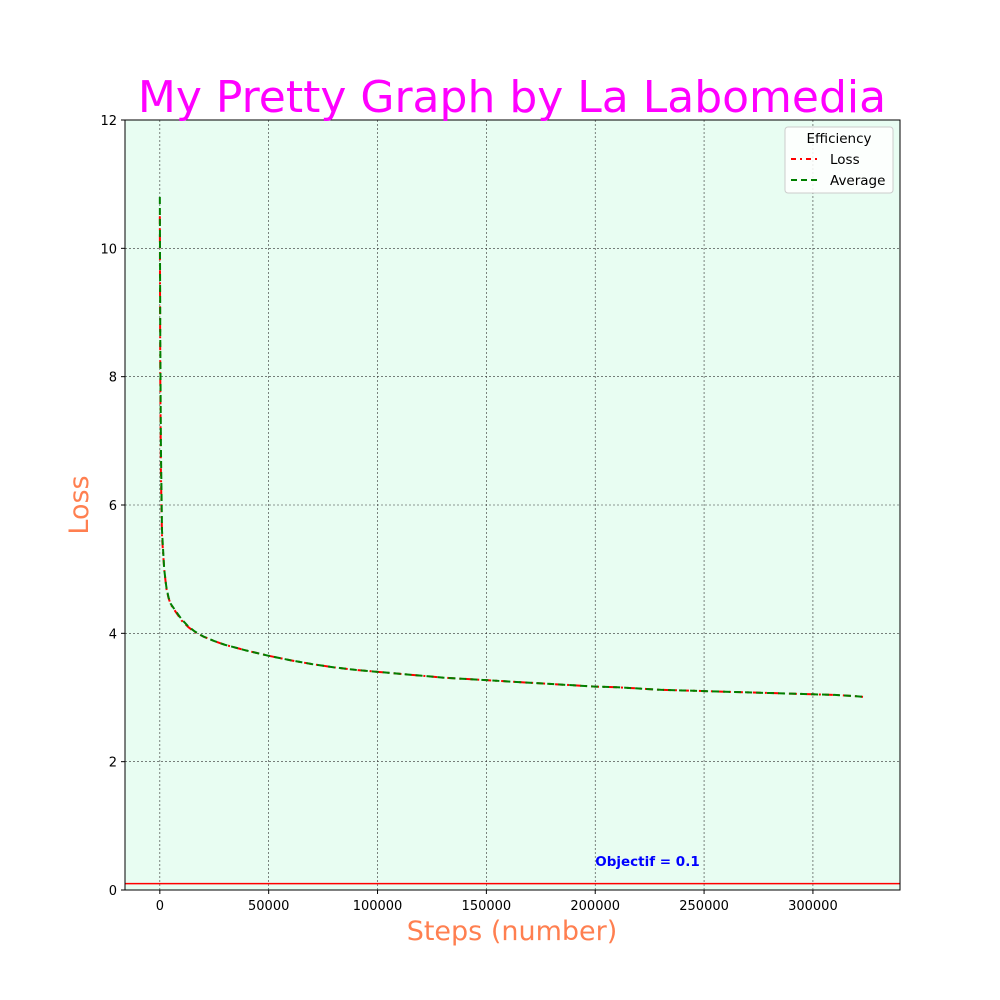  I want to click on y-tick-label: 10, so click(108, 249).